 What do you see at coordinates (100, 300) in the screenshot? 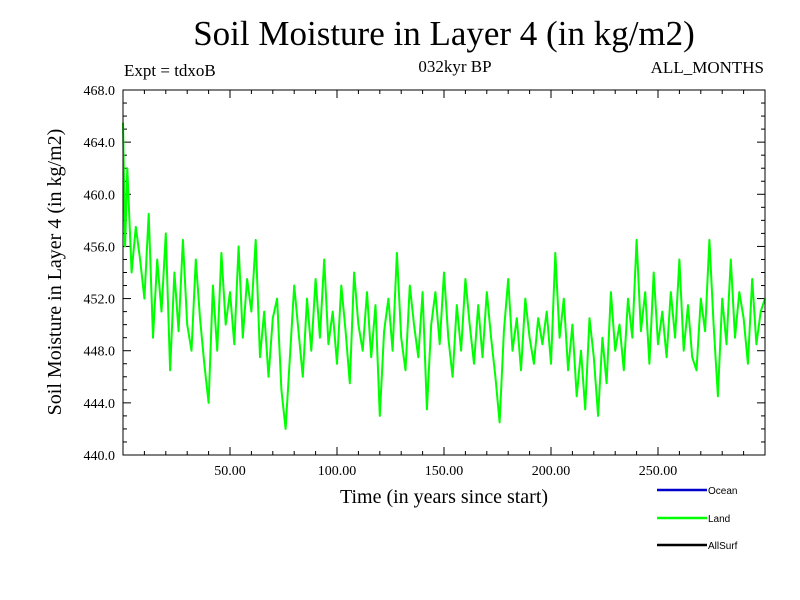
I see `y-tick-label: 452.0` at bounding box center [100, 300].